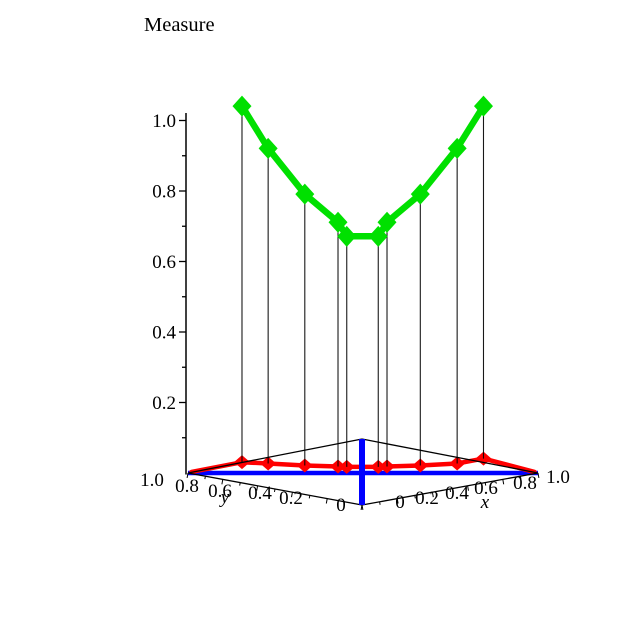 This screenshot has width=640, height=640. What do you see at coordinates (152, 480) in the screenshot?
I see `y-axis-tick-label: 1.0` at bounding box center [152, 480].